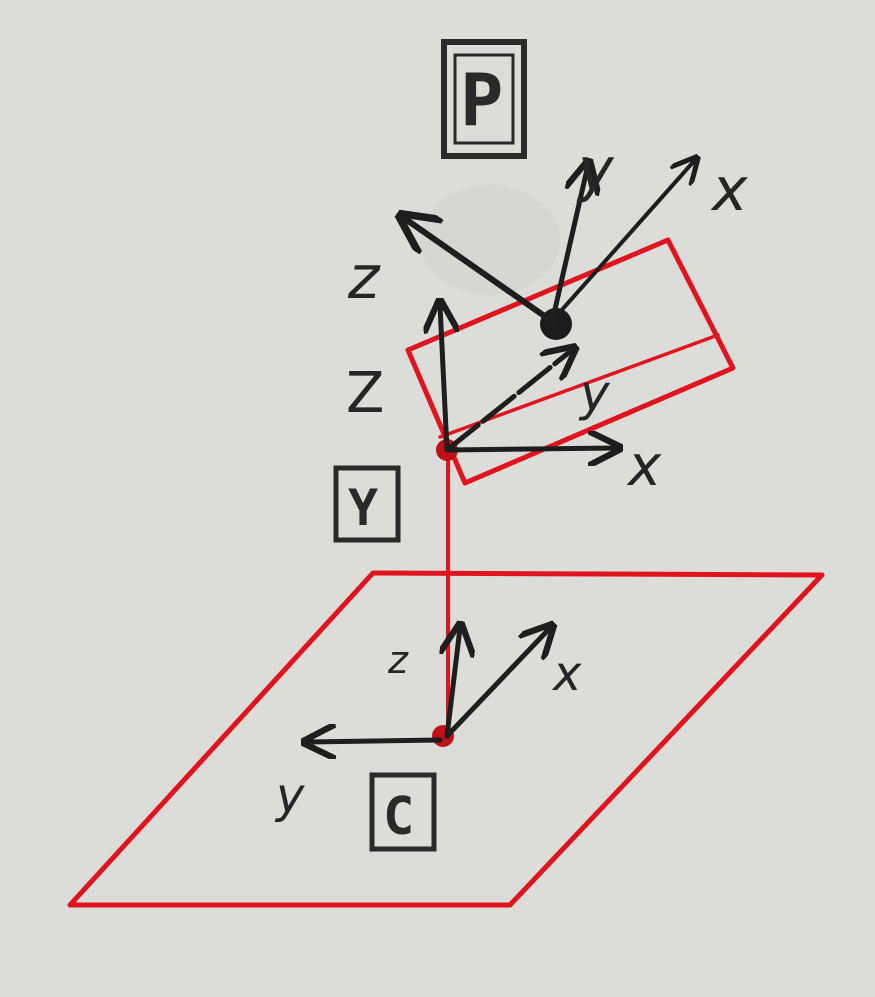  I want to click on frame-P: z y x P, so click(547, 189).